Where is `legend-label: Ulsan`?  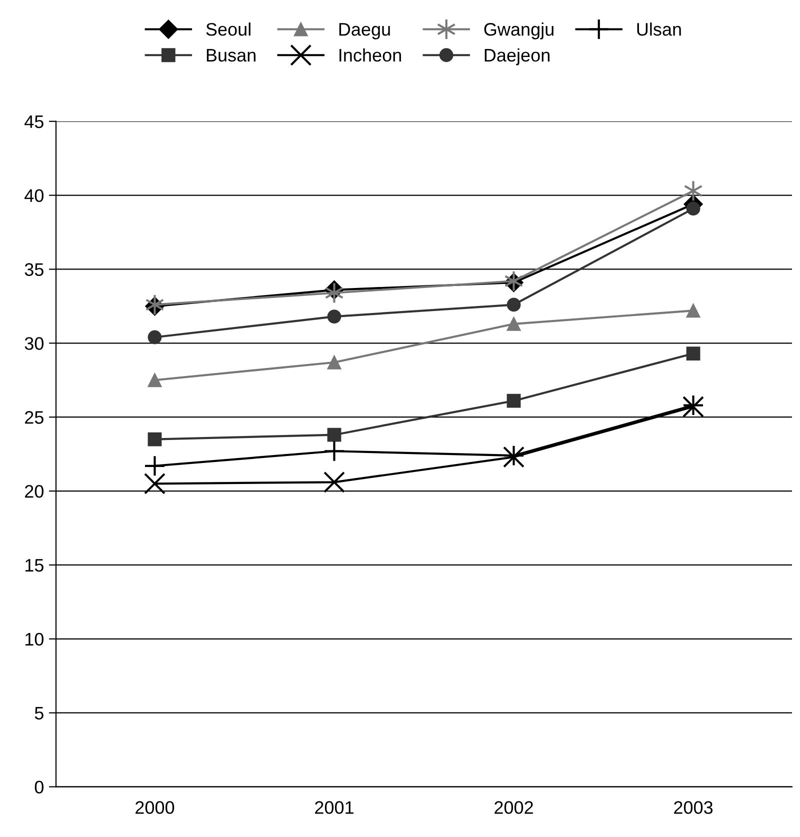
legend-label: Ulsan is located at coordinates (659, 29).